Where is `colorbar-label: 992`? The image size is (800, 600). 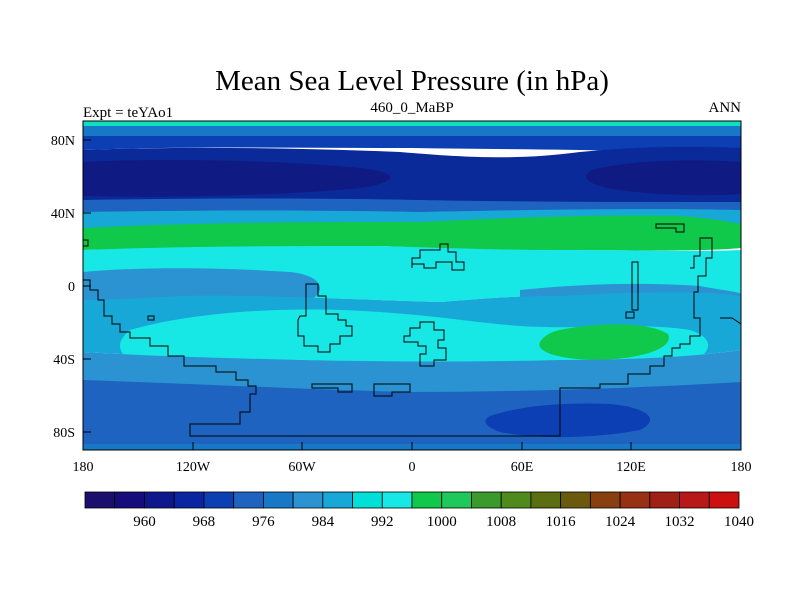 colorbar-label: 992 is located at coordinates (382, 522).